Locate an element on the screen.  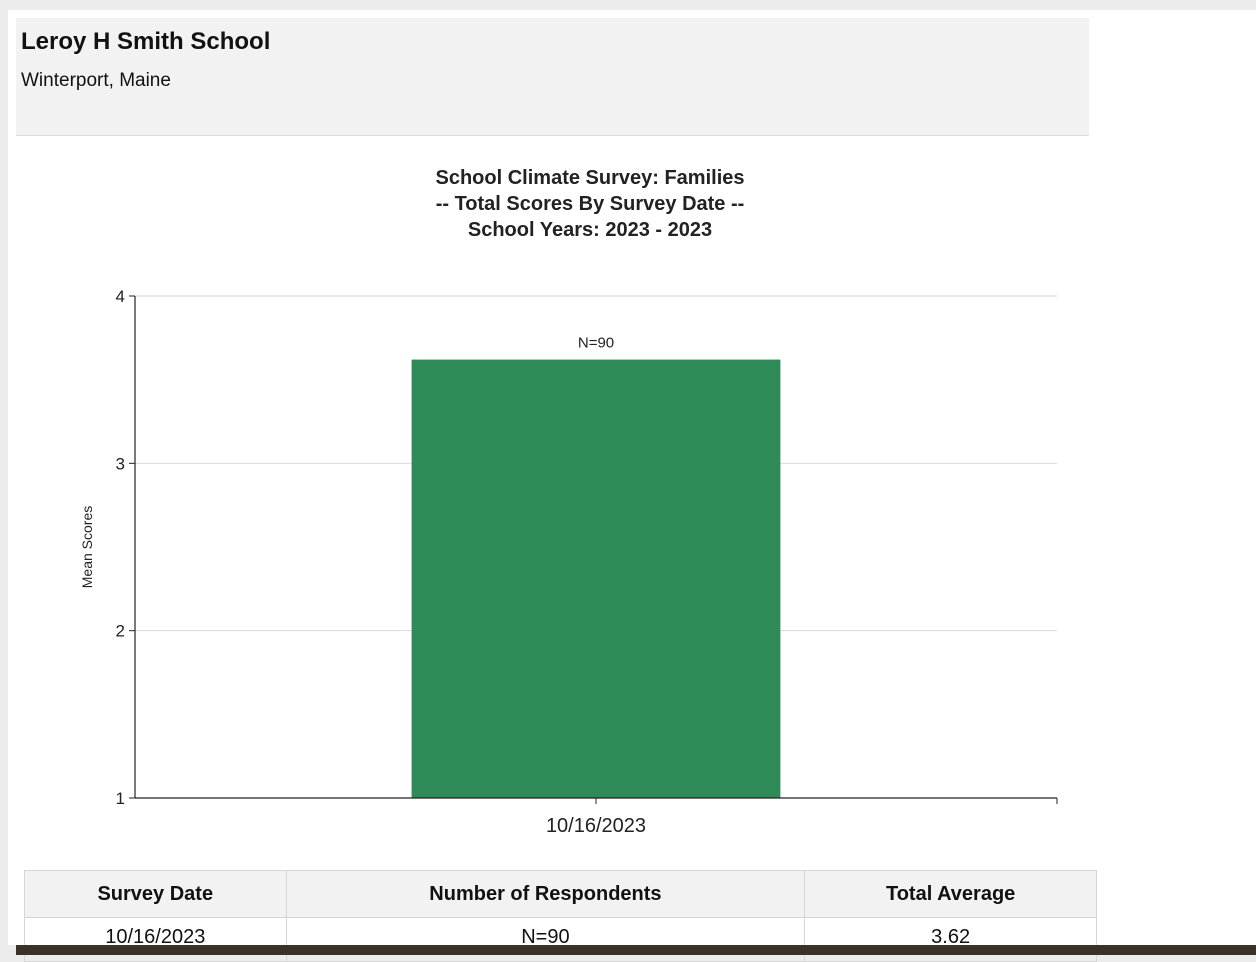
y-tick-label: 3 is located at coordinates (120, 463).